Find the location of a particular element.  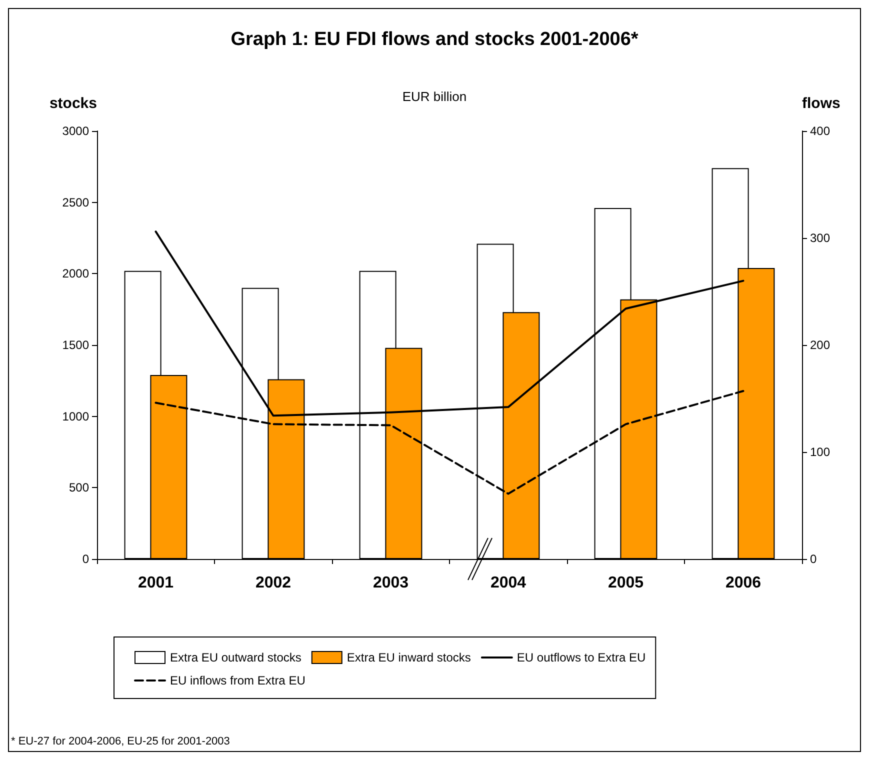

x-tick-label: 2006 is located at coordinates (743, 583).